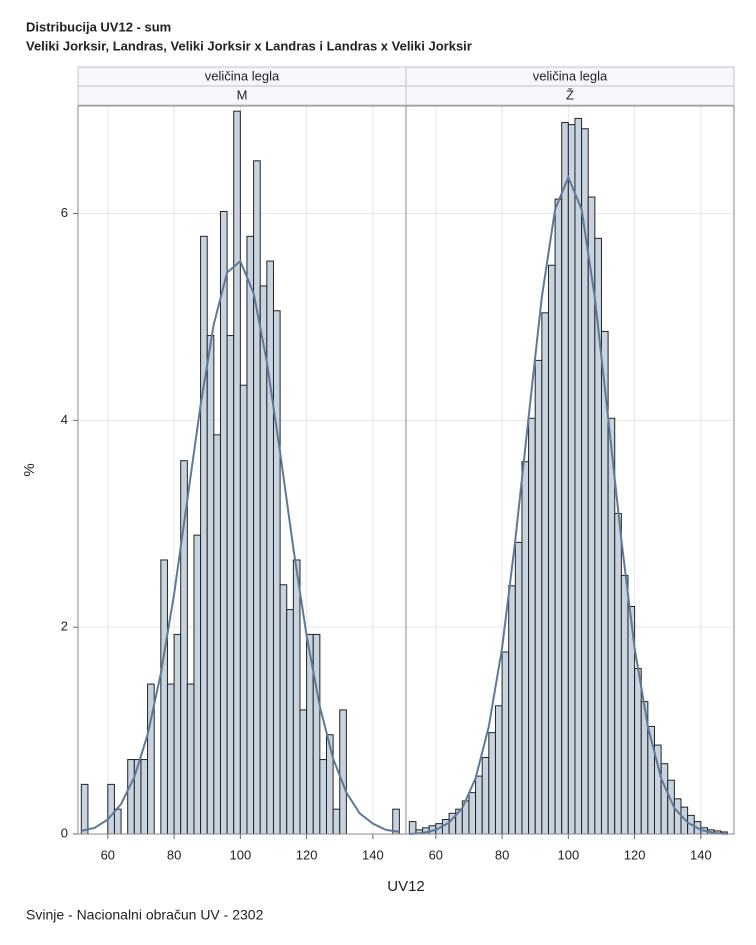 This screenshot has height=945, width=756. Describe the element at coordinates (64, 419) in the screenshot. I see `y-tick-label: 4` at that location.